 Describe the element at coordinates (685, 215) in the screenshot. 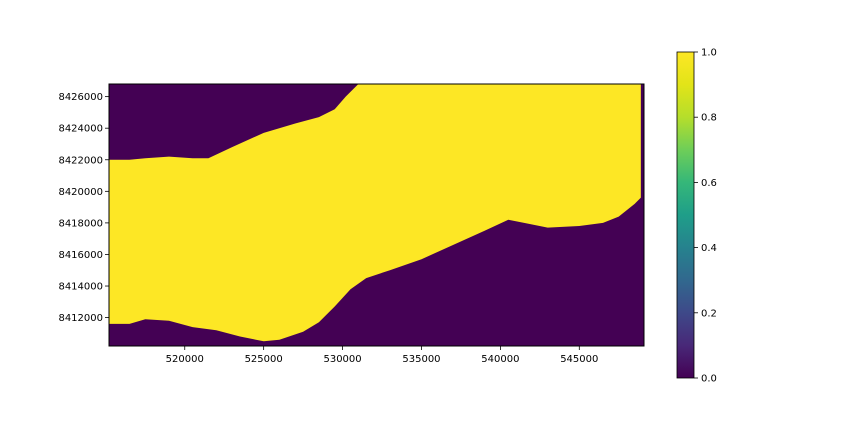

I see `colorbar-gradient` at that location.